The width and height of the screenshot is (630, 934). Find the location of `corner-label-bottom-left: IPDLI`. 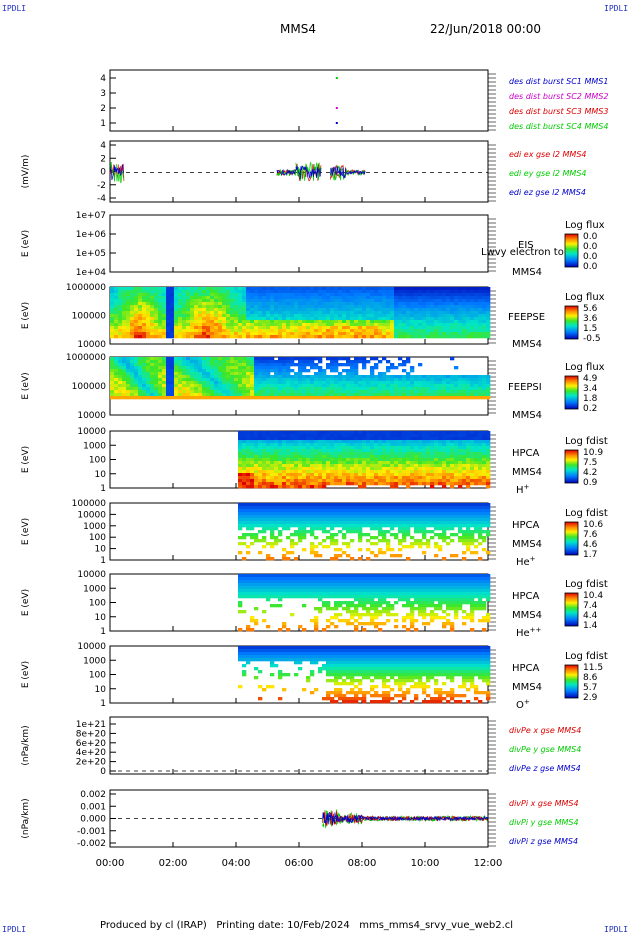

corner-label-bottom-left: IPDLI is located at coordinates (14, 929).